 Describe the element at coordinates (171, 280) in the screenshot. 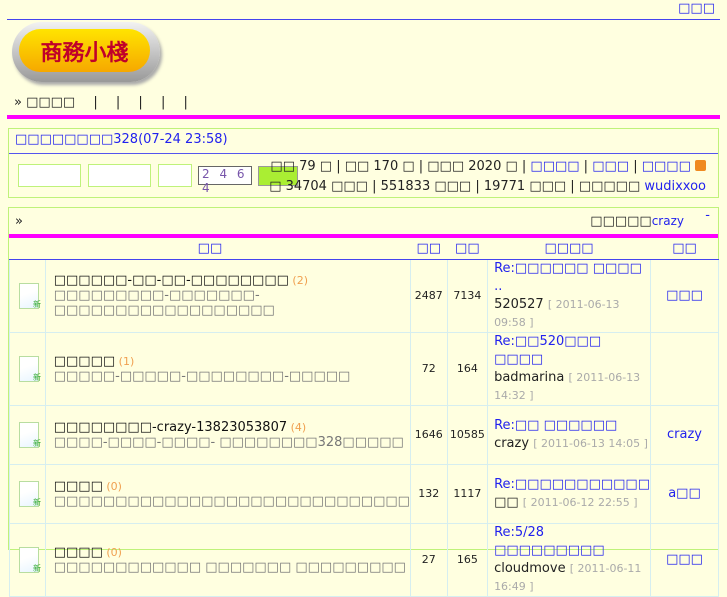

I see `forum-title-link: □□□□□□-□□-□□-□□□□□□□□` at that location.